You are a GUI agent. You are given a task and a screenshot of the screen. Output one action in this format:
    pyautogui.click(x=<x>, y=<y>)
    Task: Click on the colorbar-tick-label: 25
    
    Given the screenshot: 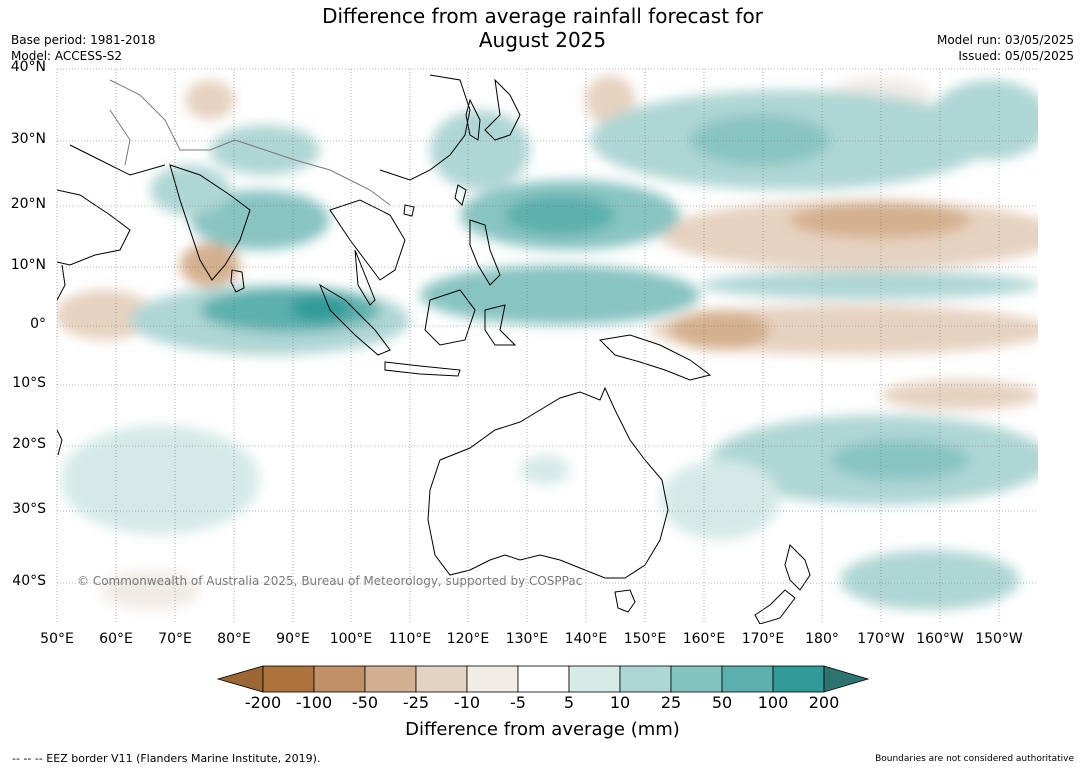 What is the action you would take?
    pyautogui.click(x=671, y=702)
    